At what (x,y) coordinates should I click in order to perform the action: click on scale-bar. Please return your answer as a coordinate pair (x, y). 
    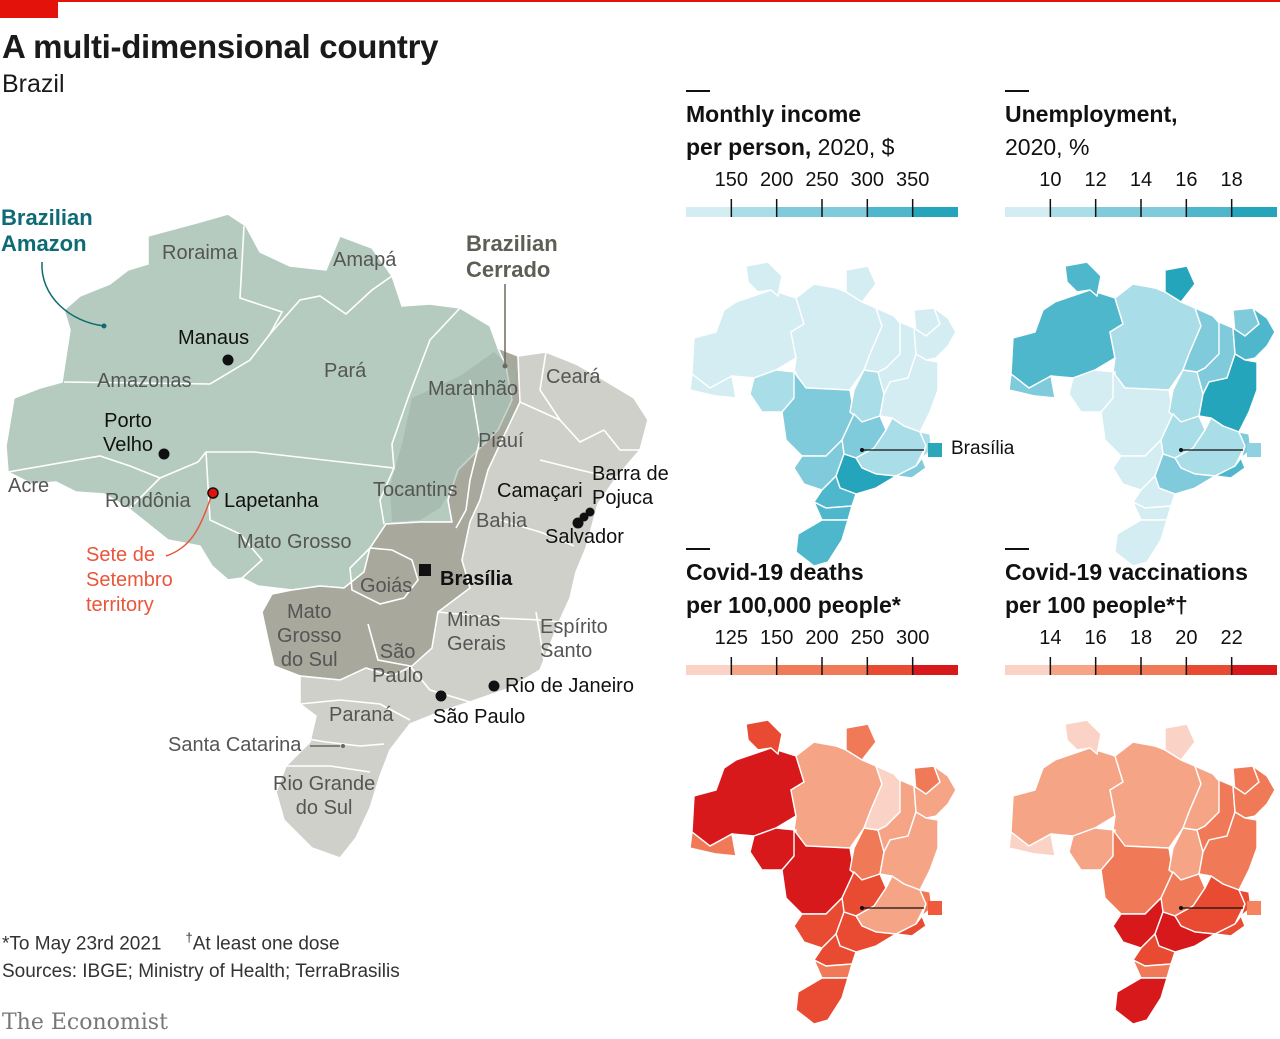
    Looking at the image, I should click on (822, 208).